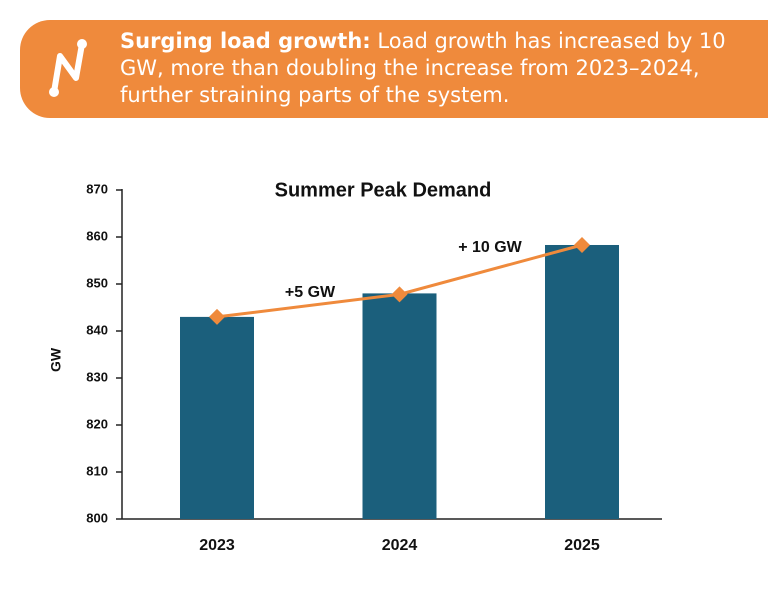 The height and width of the screenshot is (596, 768). What do you see at coordinates (217, 545) in the screenshot?
I see `x-tick-label: 2023` at bounding box center [217, 545].